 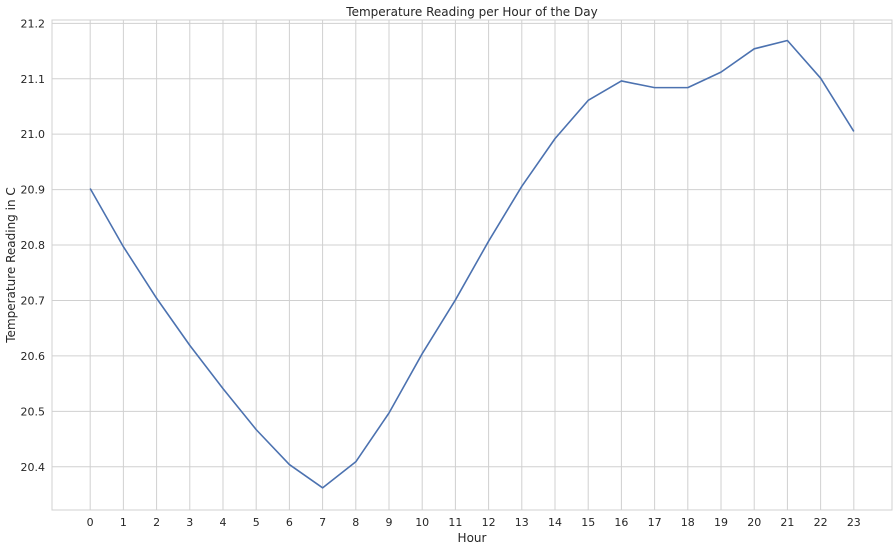 I want to click on x-tick-label: 18, so click(x=688, y=522).